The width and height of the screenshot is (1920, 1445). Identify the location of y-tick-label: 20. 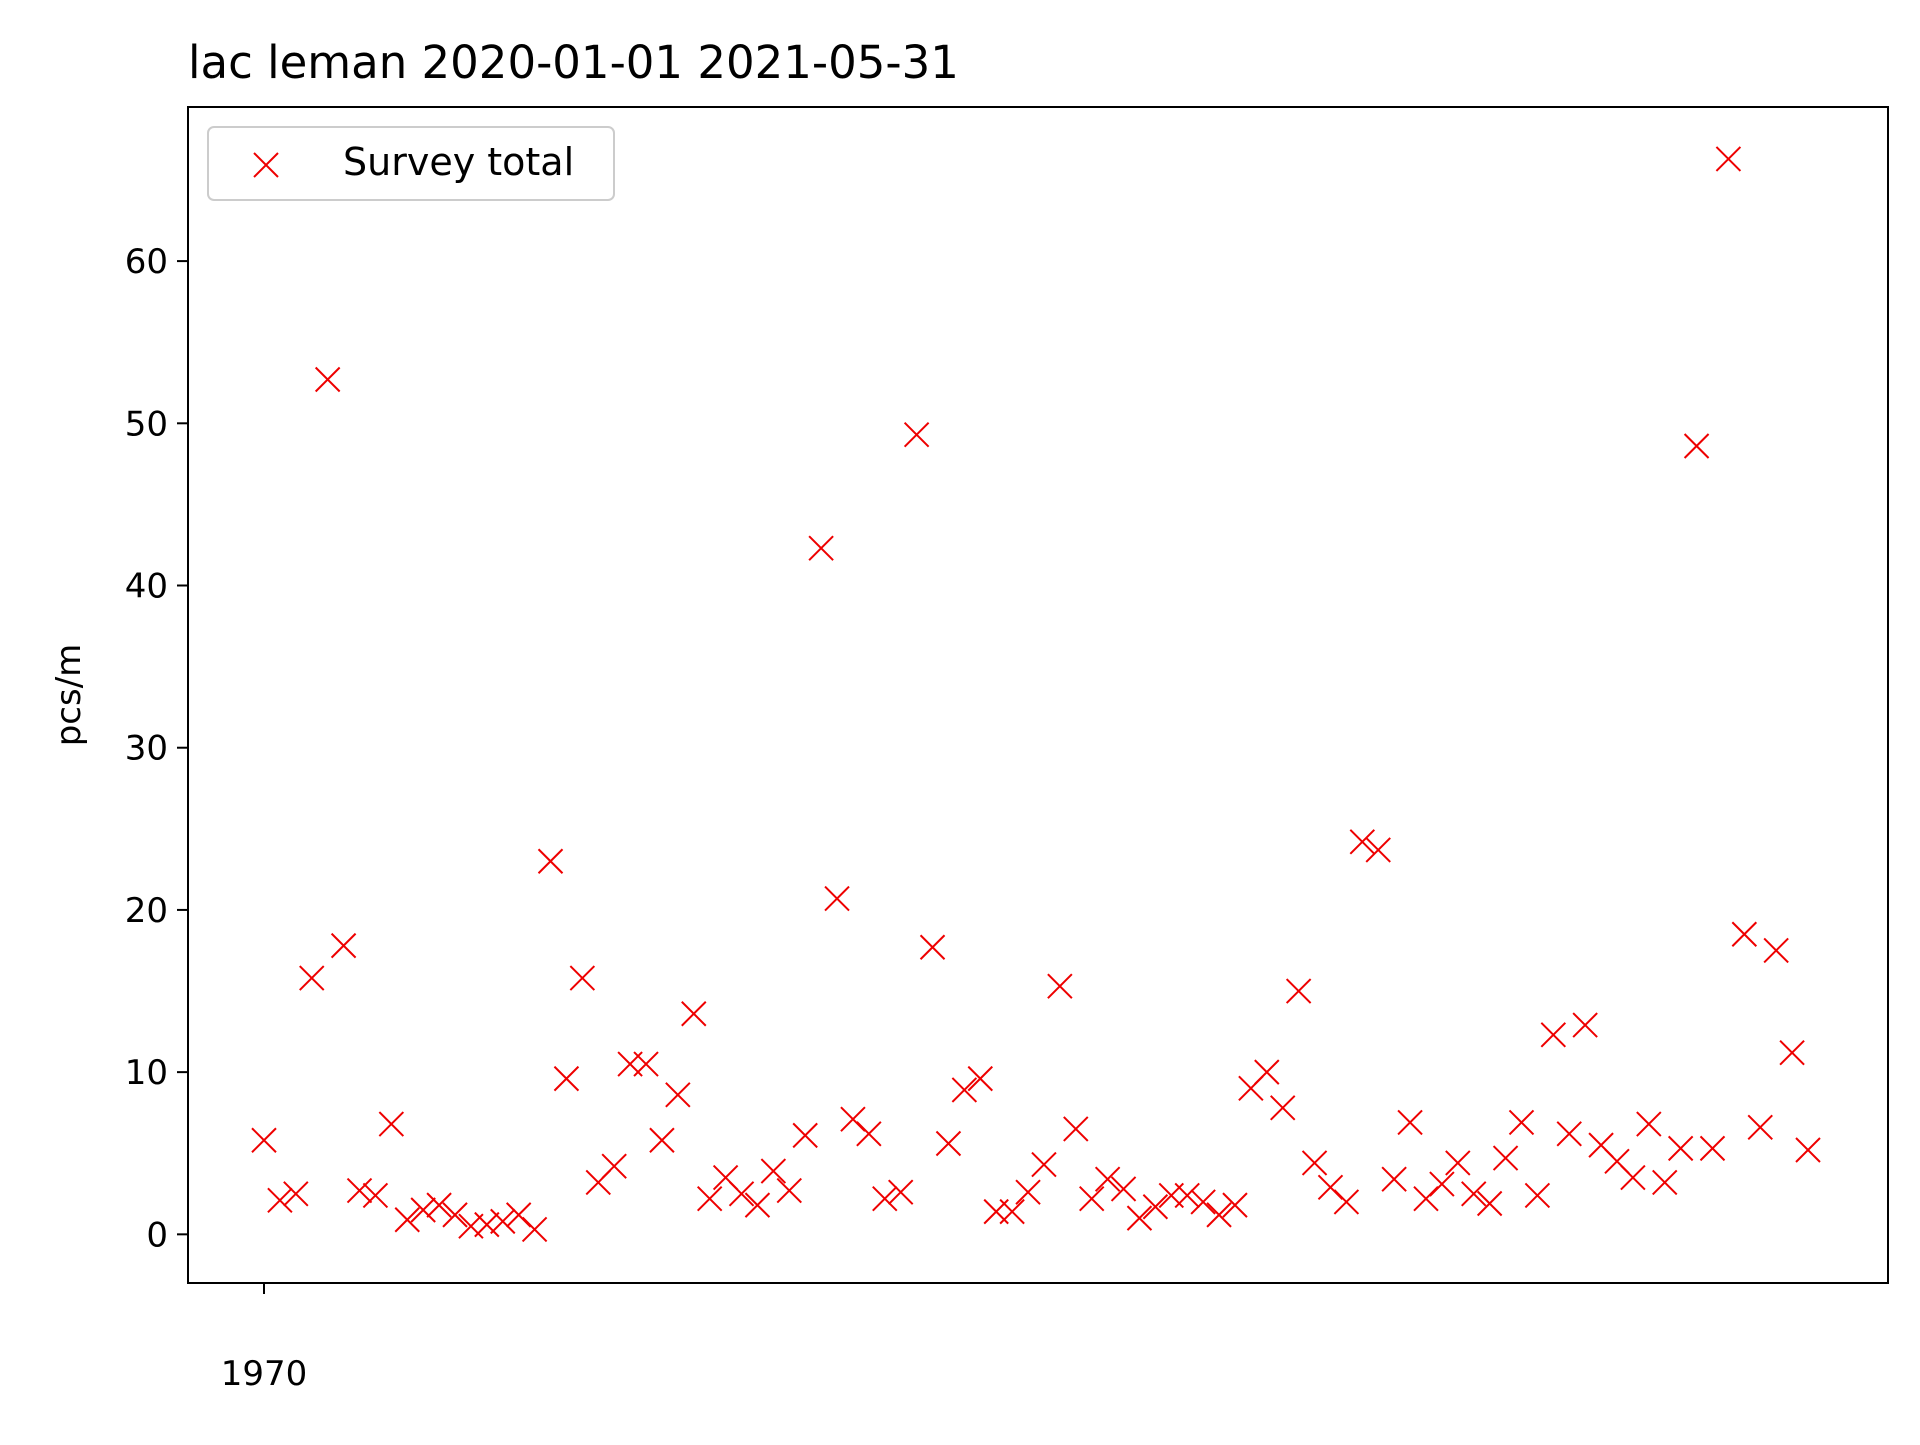
(146, 911).